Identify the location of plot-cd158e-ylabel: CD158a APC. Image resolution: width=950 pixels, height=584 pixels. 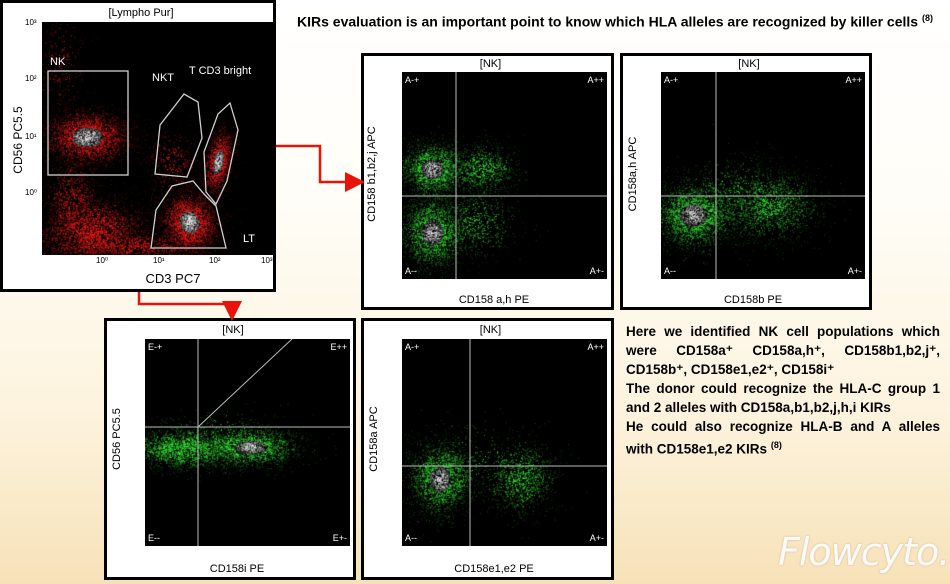
(374, 439).